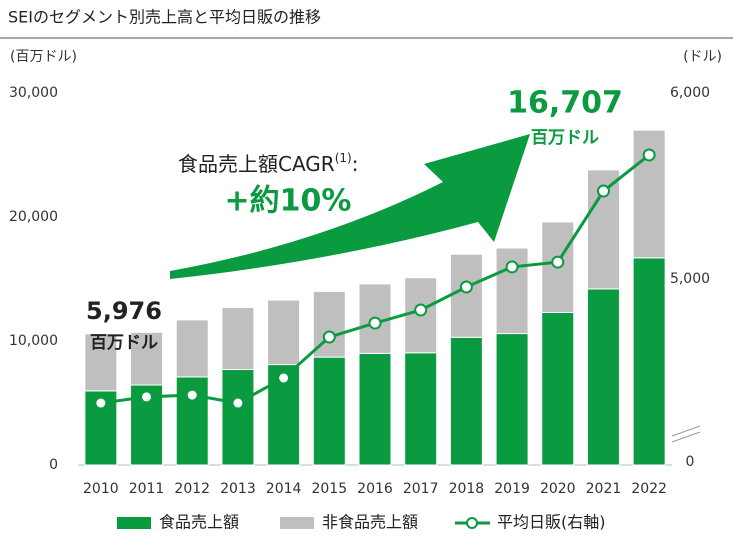 The image size is (733, 552). I want to click on end-value: 16,707, so click(565, 103).